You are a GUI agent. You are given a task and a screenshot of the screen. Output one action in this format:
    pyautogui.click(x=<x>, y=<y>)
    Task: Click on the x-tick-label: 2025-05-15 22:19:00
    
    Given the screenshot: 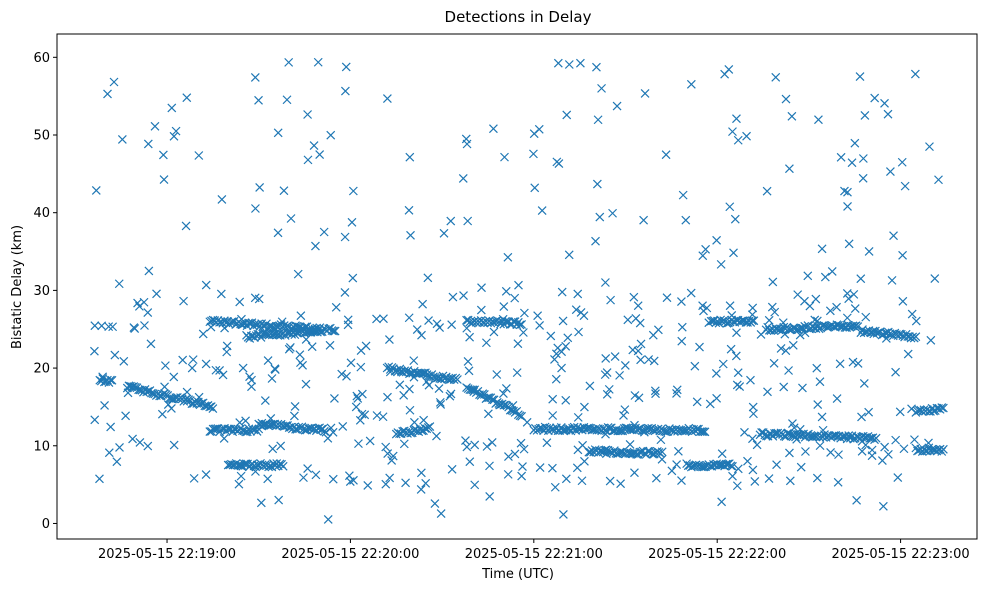 What is the action you would take?
    pyautogui.click(x=167, y=554)
    